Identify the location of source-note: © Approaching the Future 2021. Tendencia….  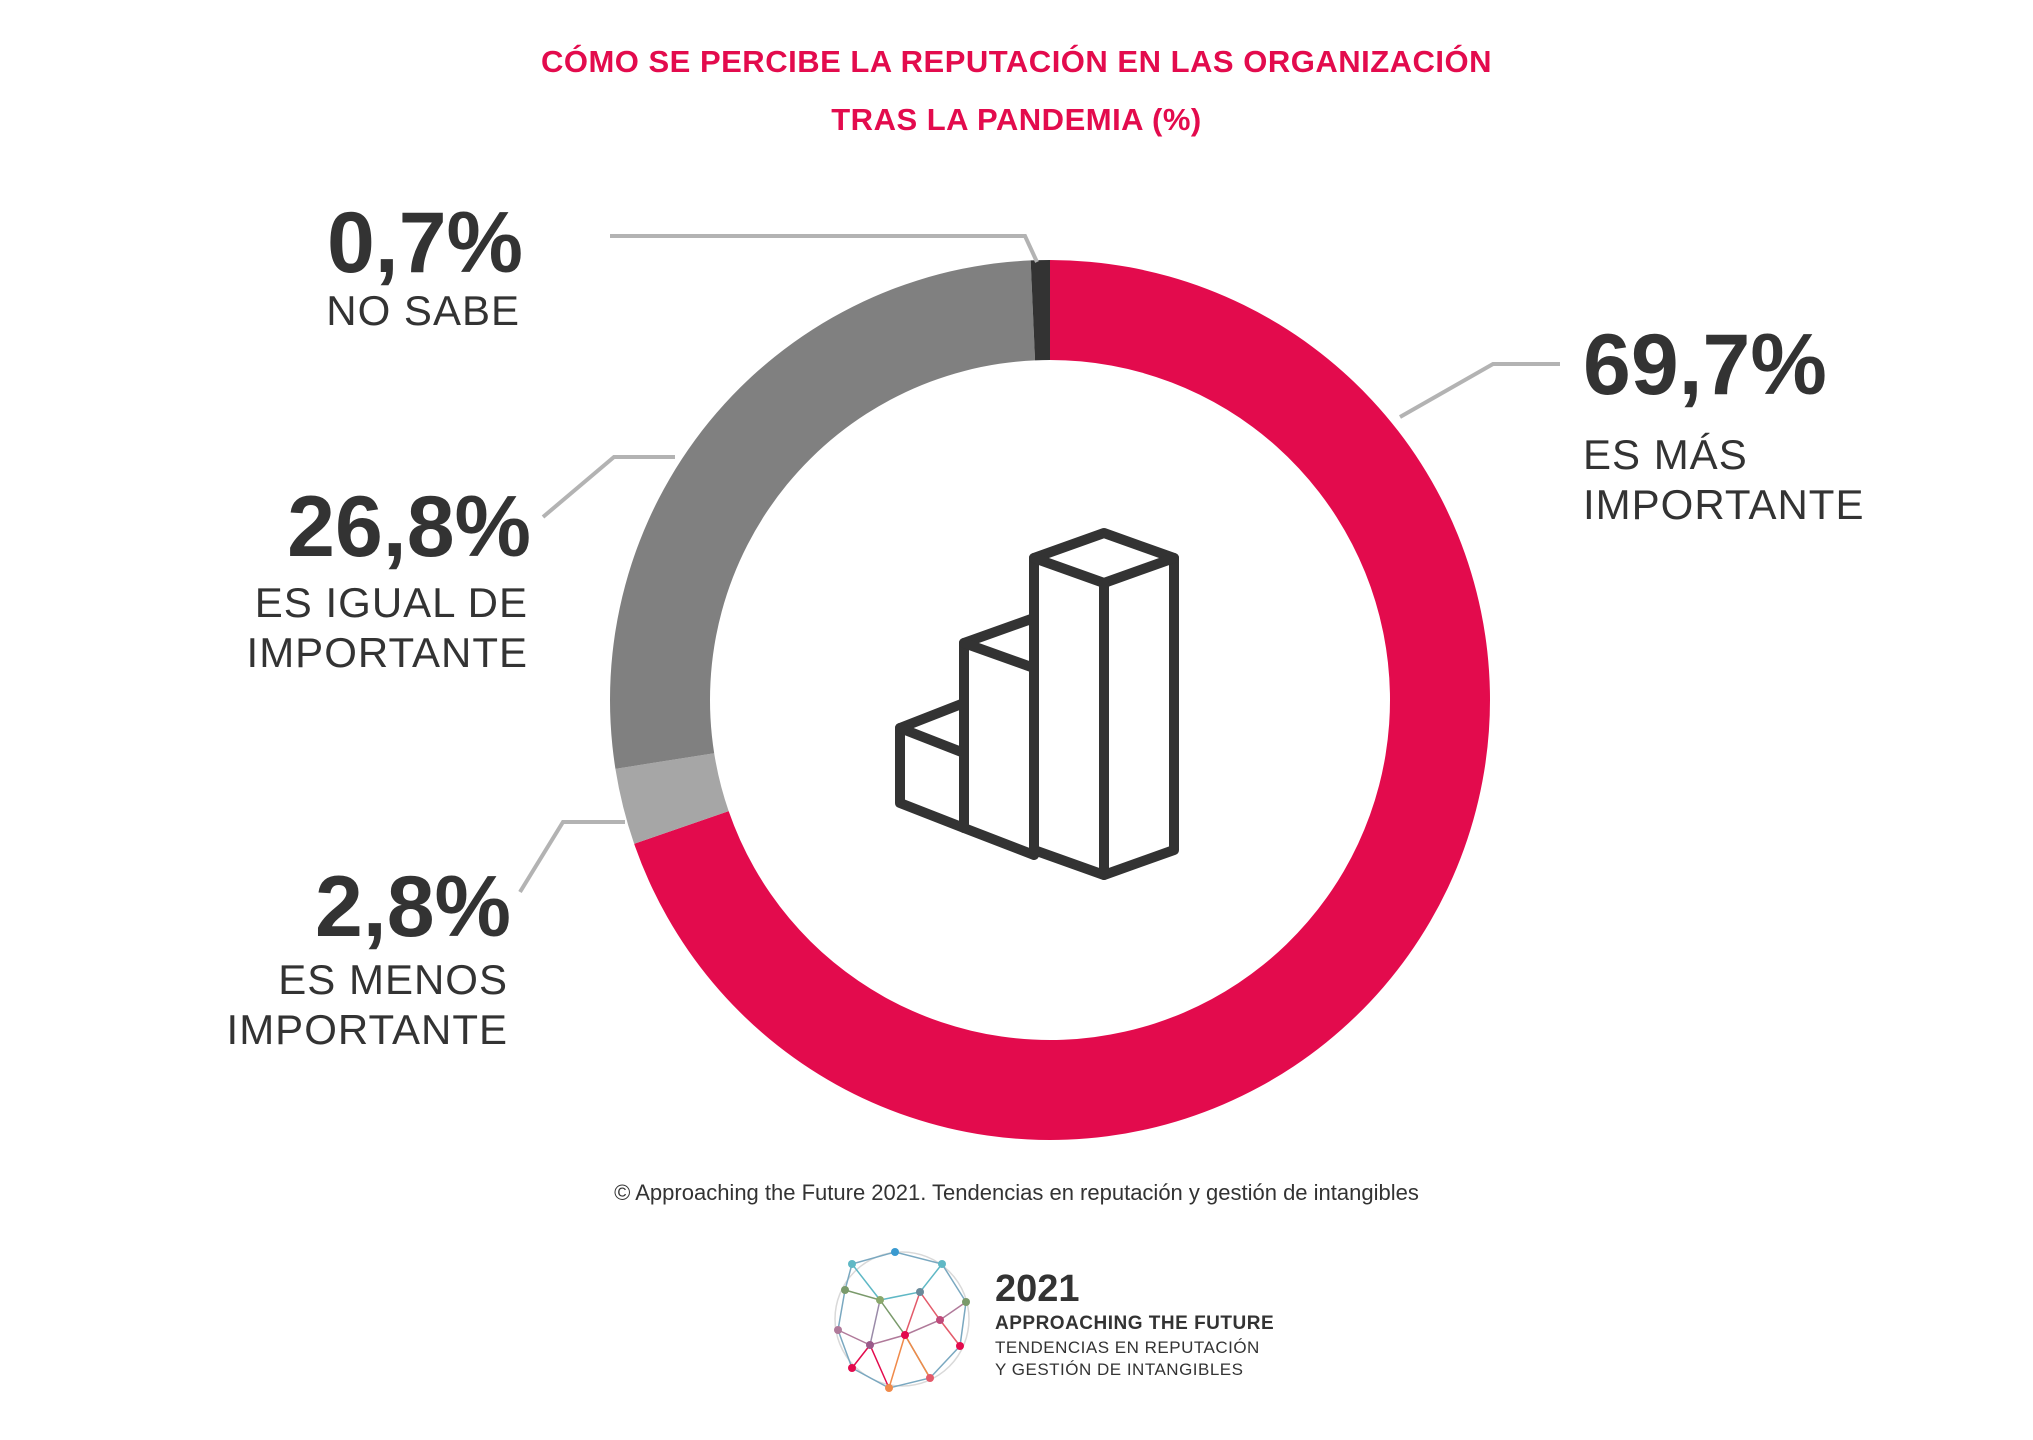
(1016, 1192).